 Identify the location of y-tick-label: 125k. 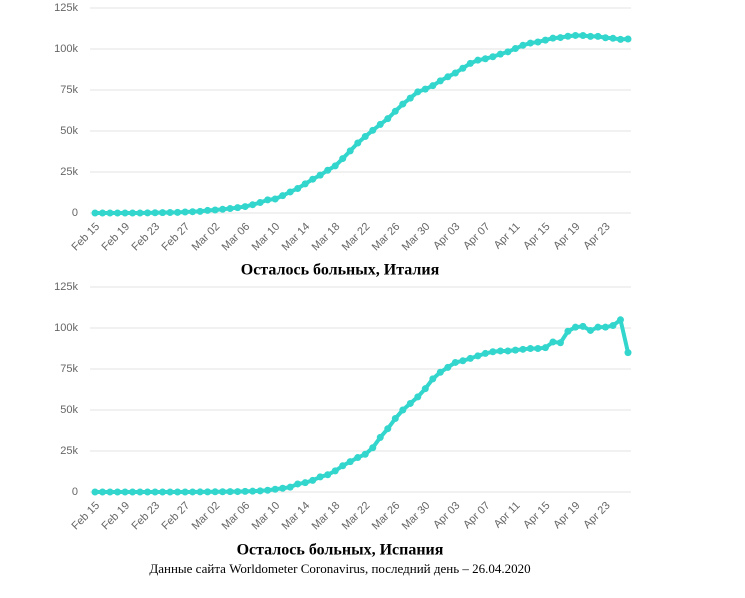
(66, 287).